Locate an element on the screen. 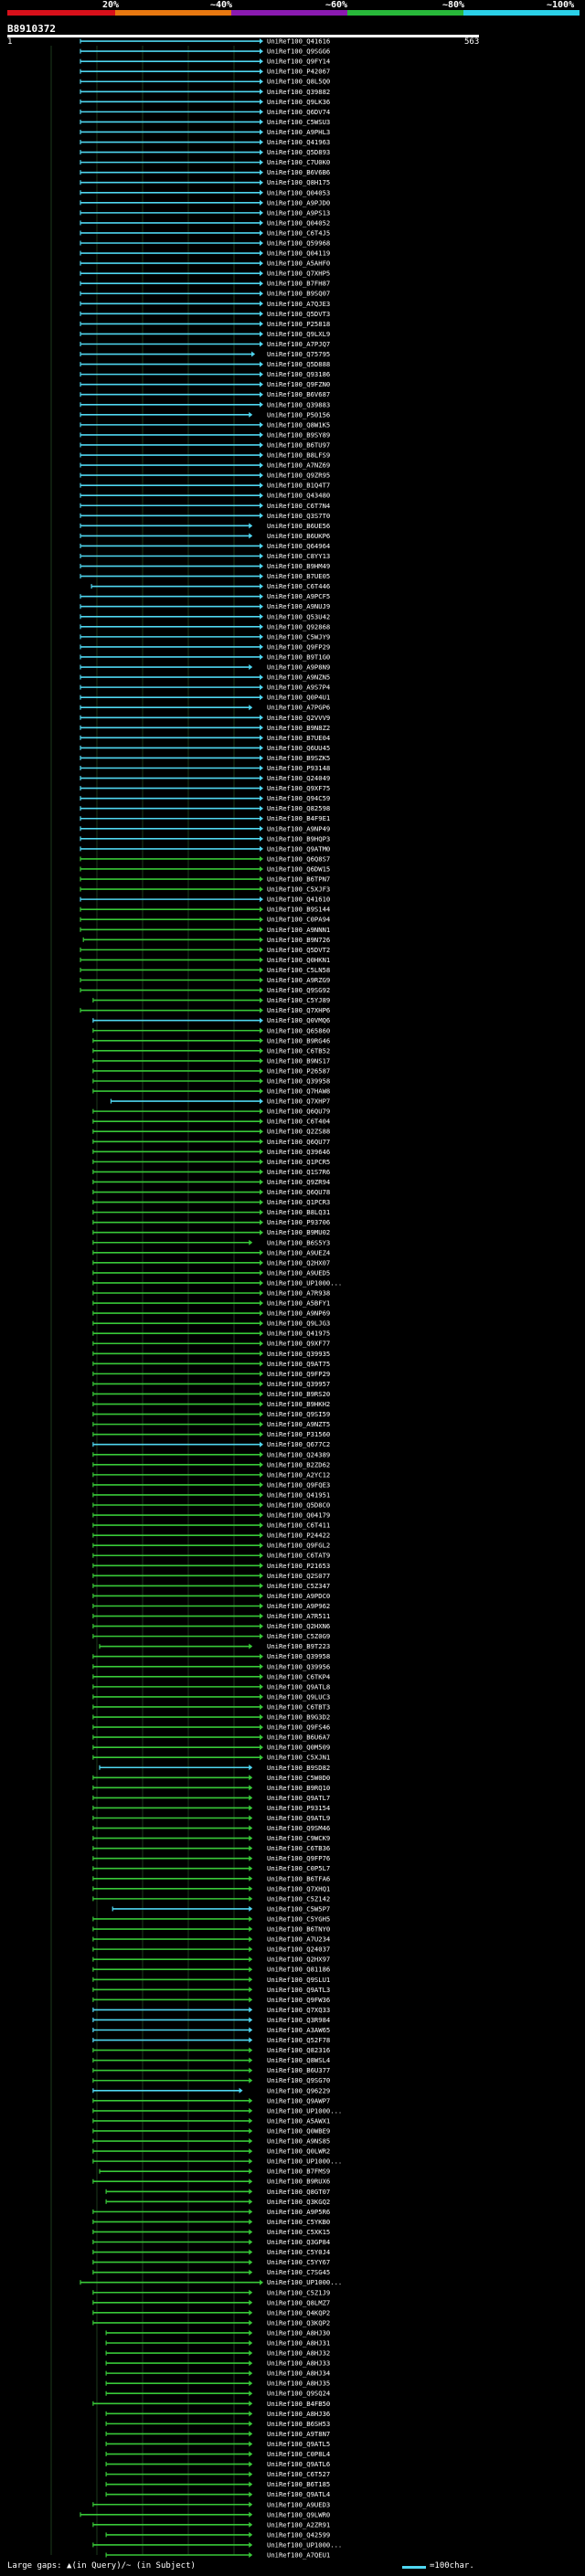 The height and width of the screenshot is (2576, 585). hit-label: UniRef100_Q81186 is located at coordinates (299, 1970).